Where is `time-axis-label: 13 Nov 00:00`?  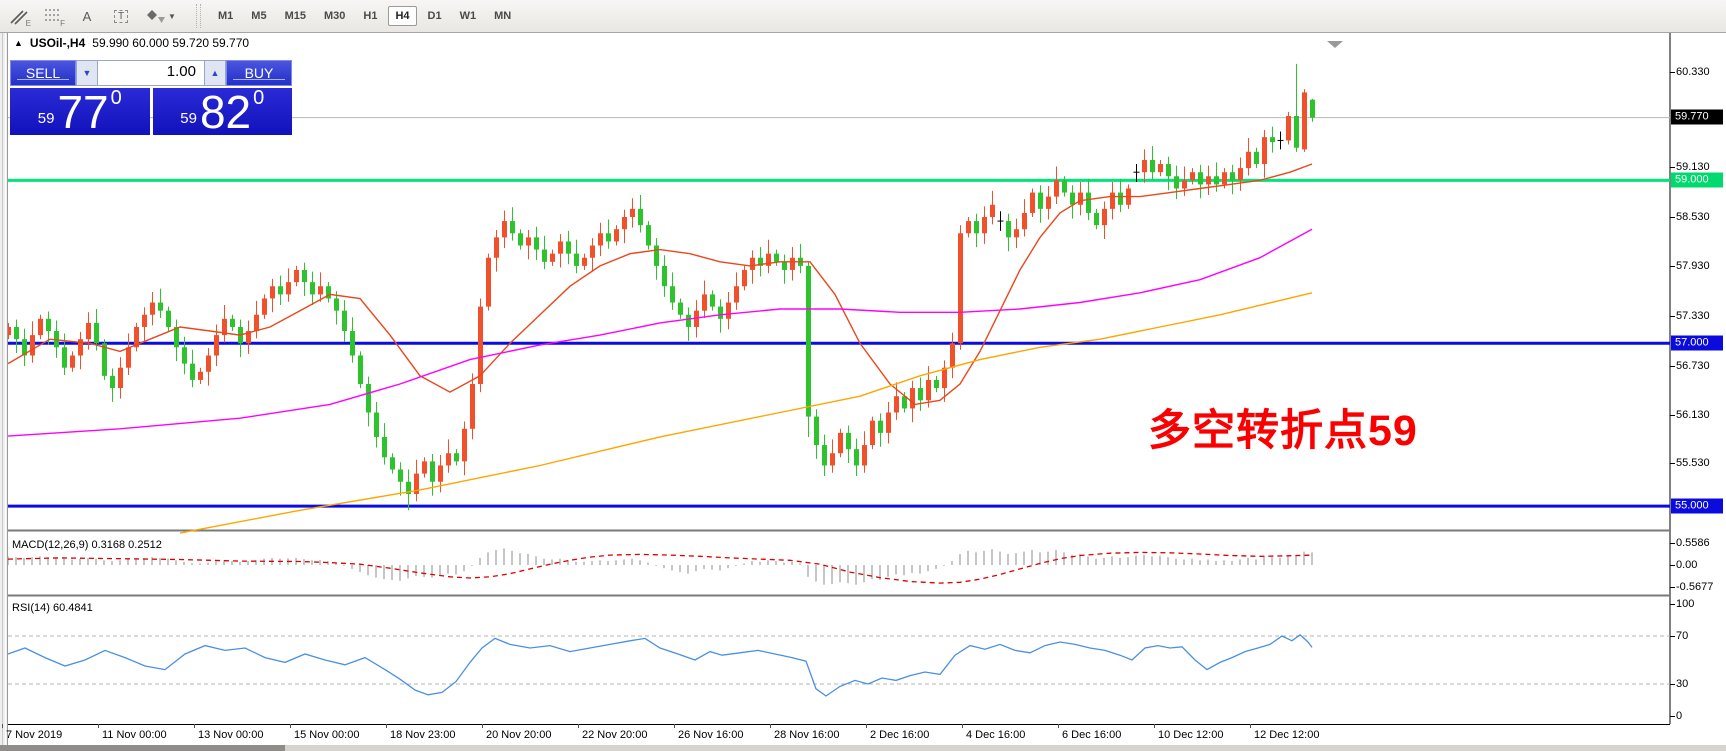 time-axis-label: 13 Nov 00:00 is located at coordinates (231, 735).